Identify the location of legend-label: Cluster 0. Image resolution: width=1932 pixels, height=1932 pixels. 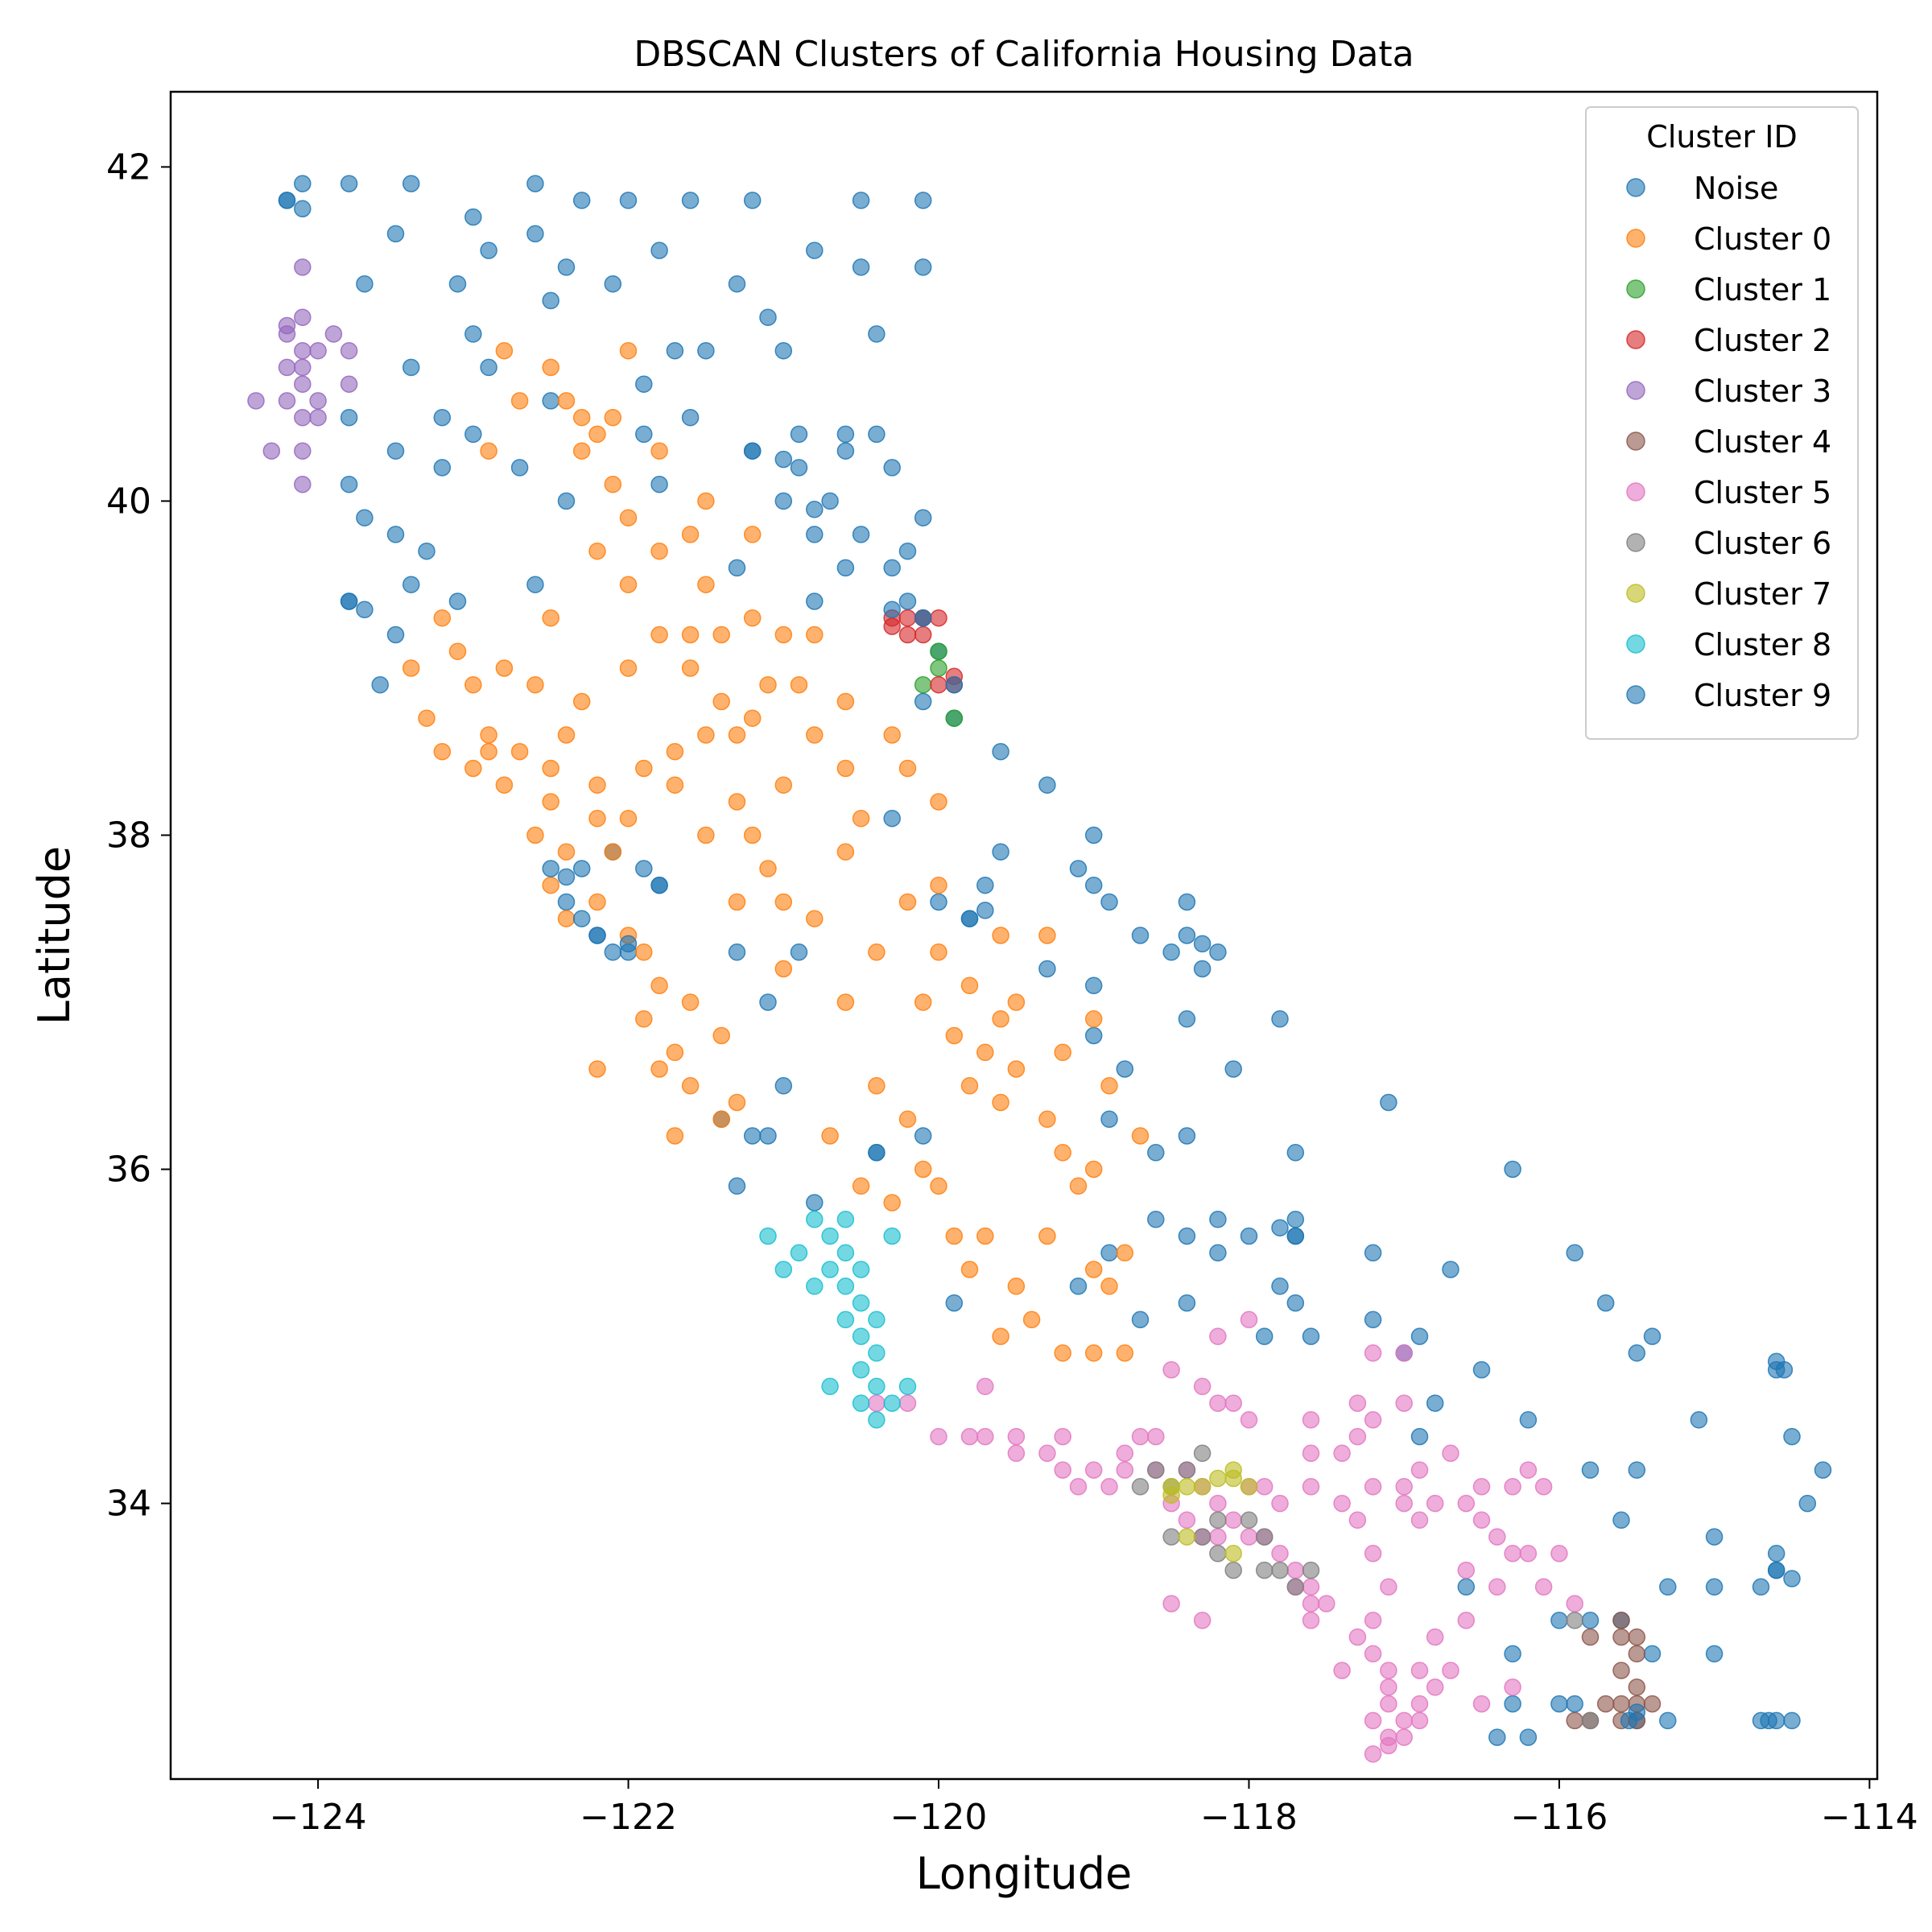
(1763, 239).